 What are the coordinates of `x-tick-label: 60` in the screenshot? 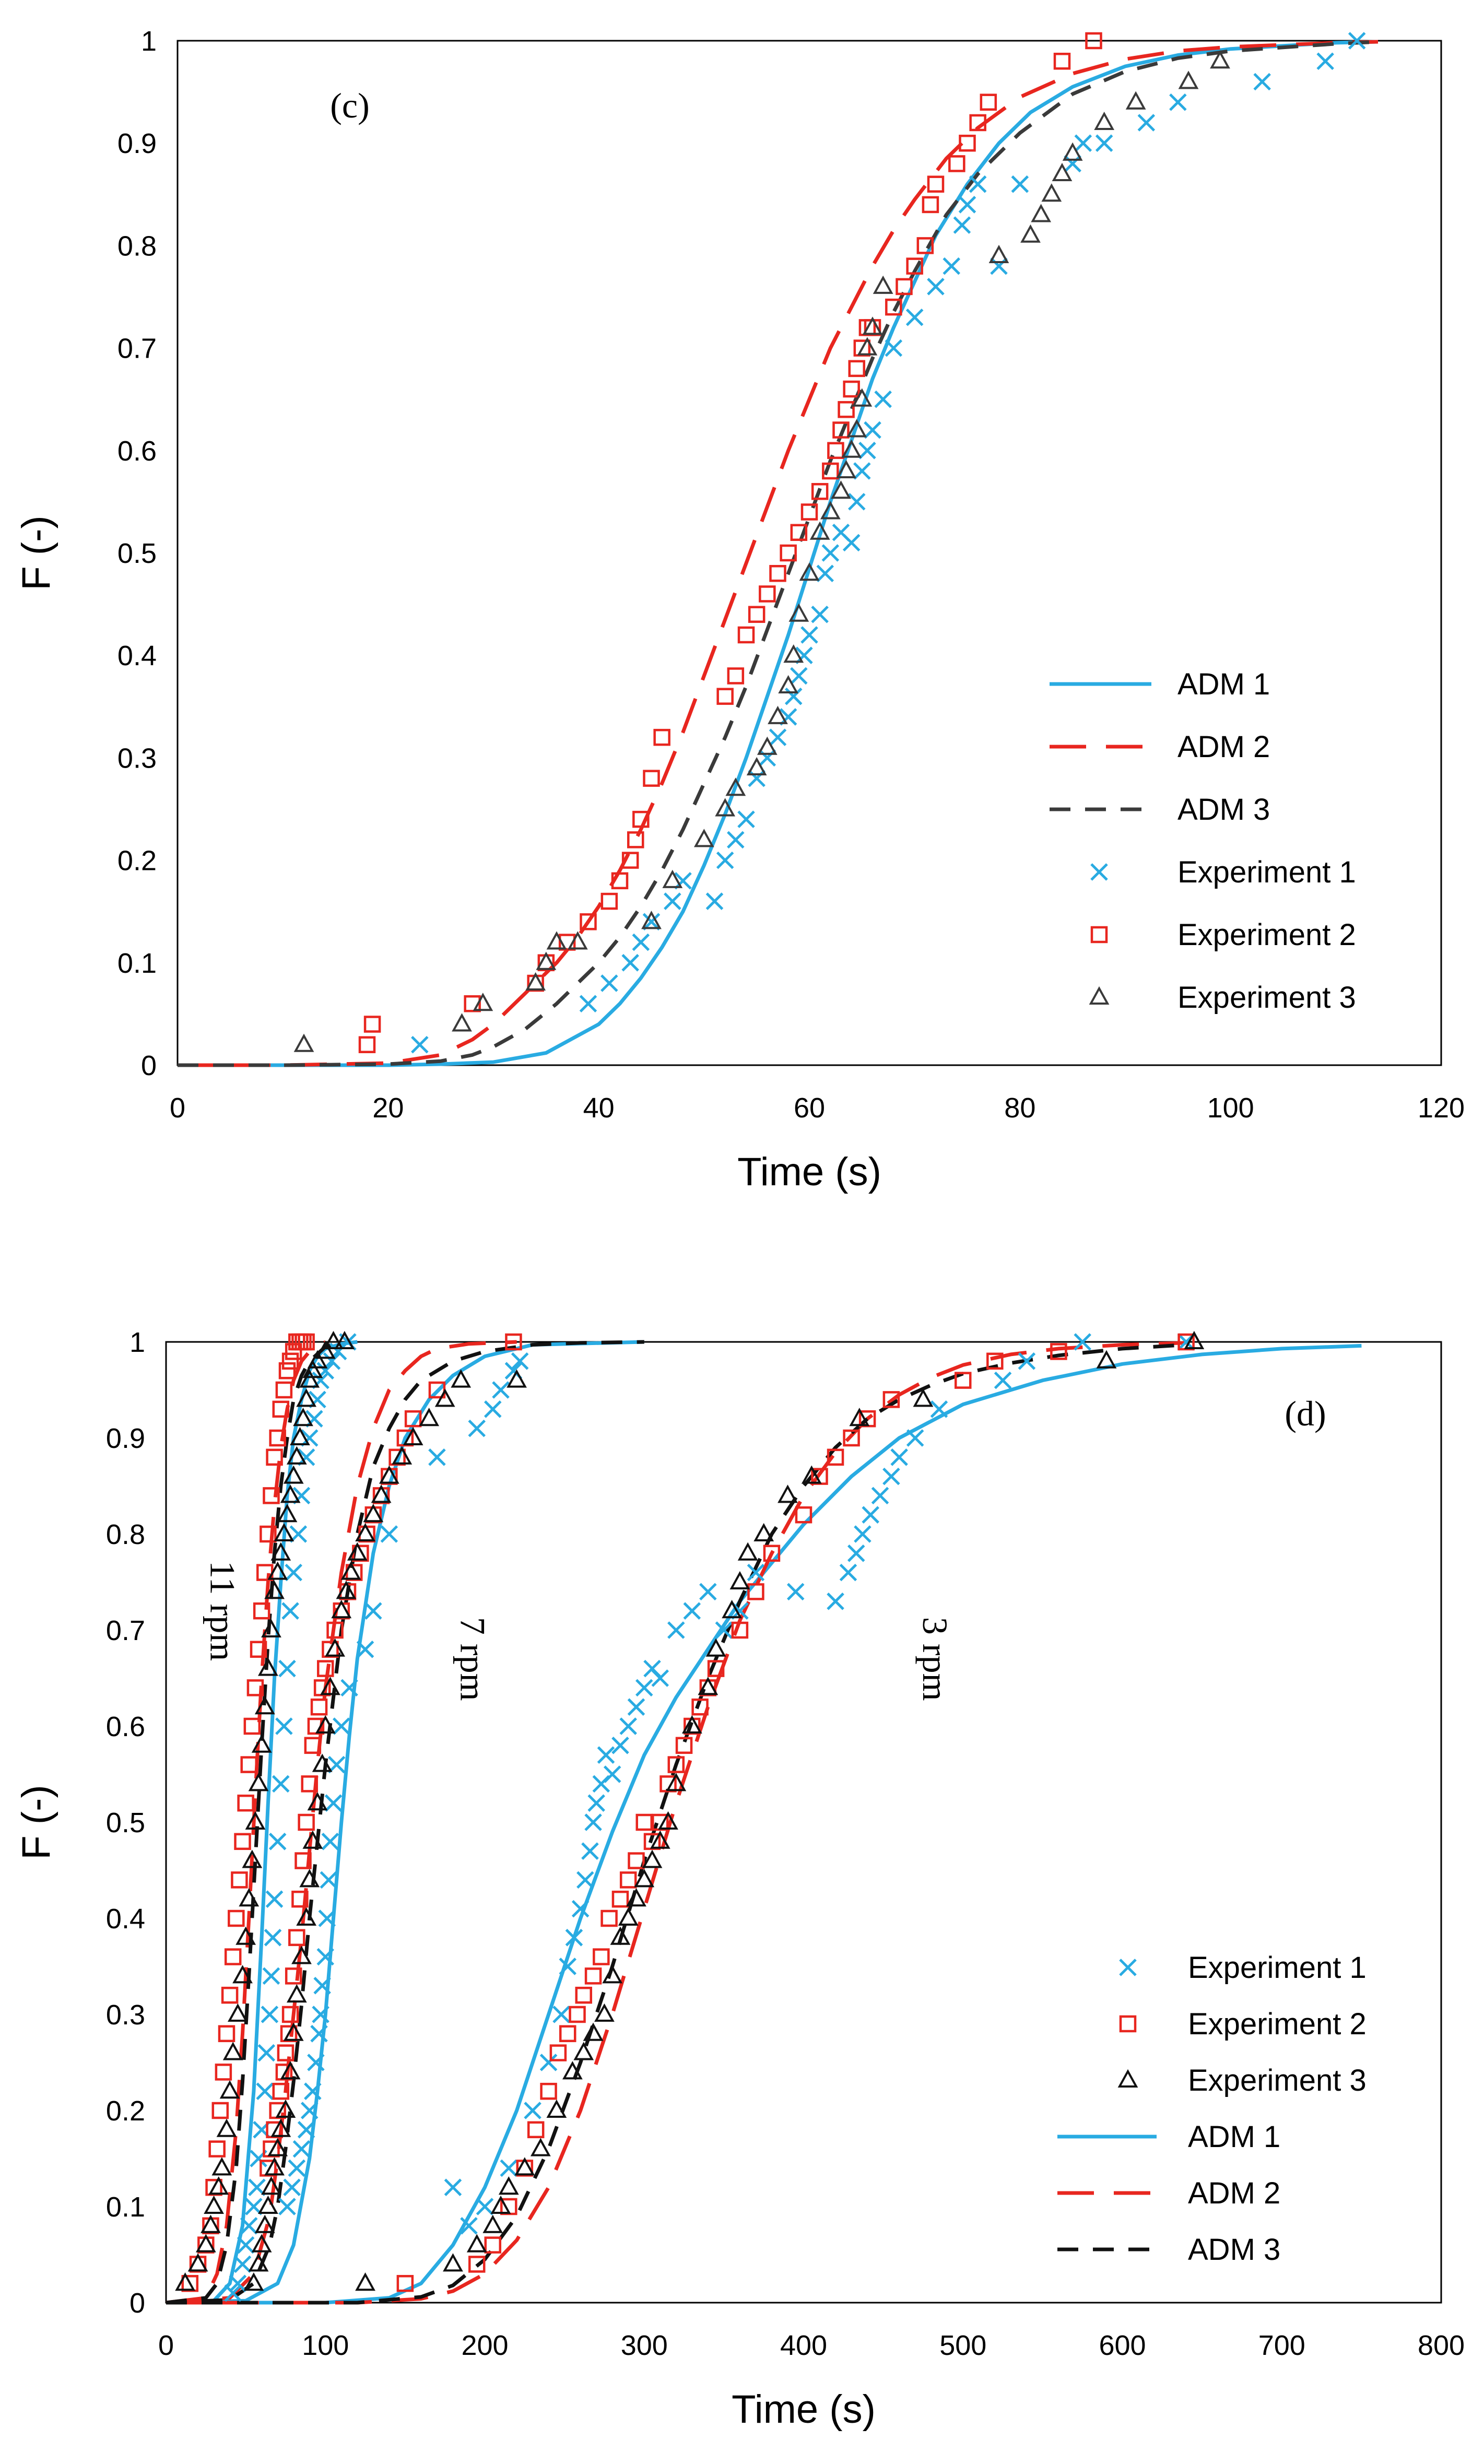 It's located at (809, 1108).